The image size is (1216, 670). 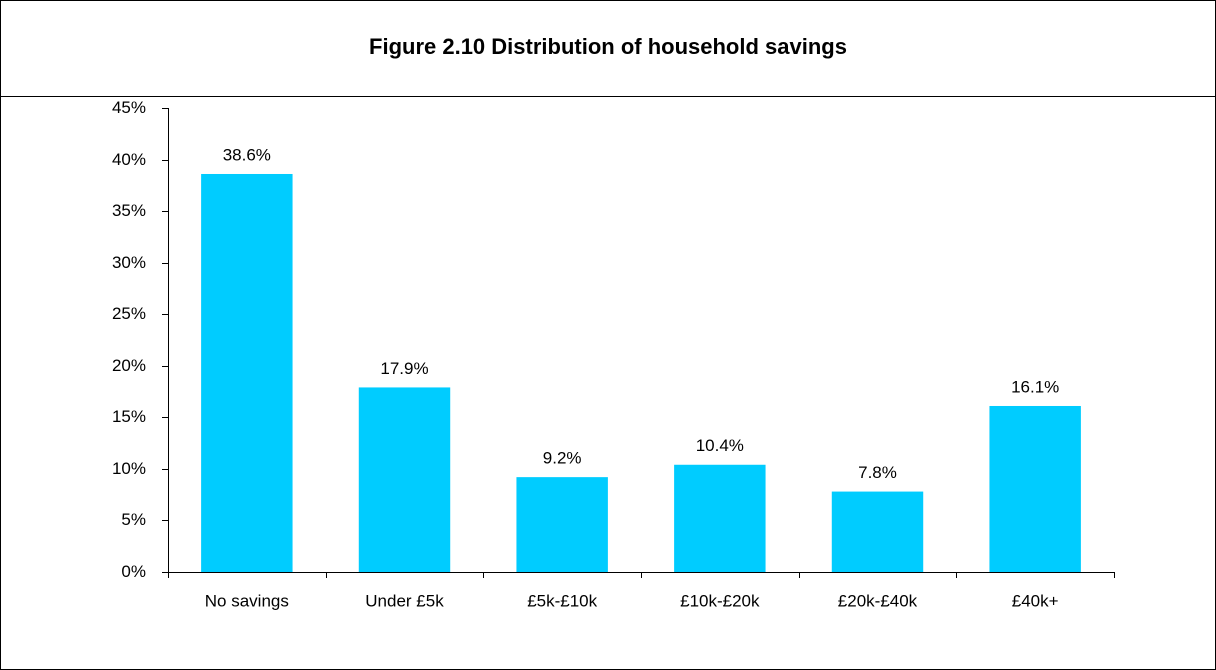 I want to click on value-label: 38.6%, so click(x=247, y=154).